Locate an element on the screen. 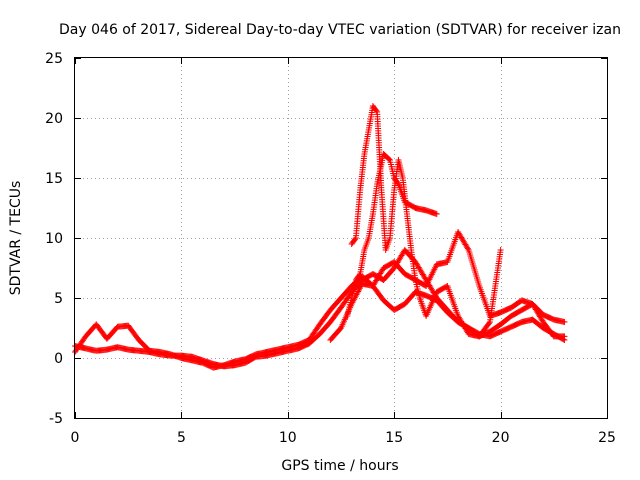  y-tick-label: 5 is located at coordinates (58, 299).